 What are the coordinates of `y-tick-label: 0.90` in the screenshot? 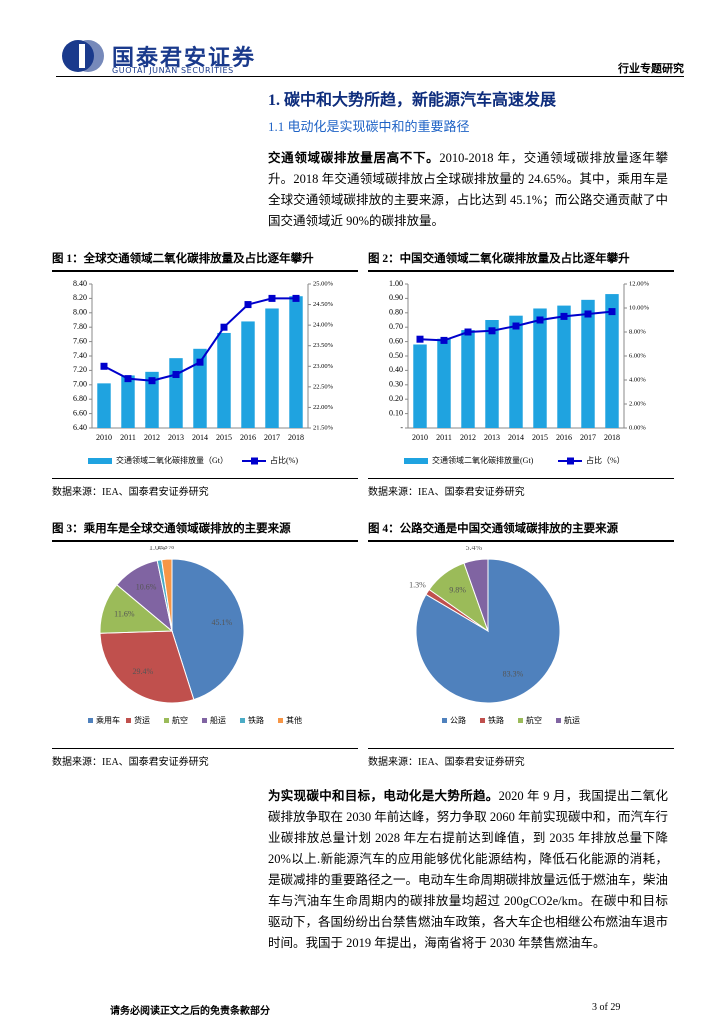 It's located at (396, 297).